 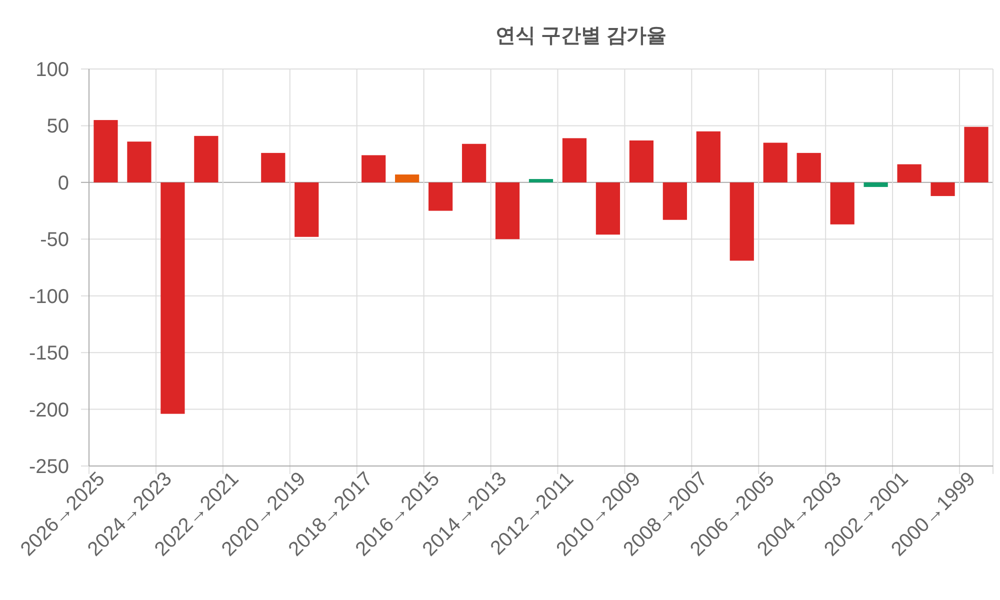 I want to click on y-tick-label: 100, so click(x=52, y=70).